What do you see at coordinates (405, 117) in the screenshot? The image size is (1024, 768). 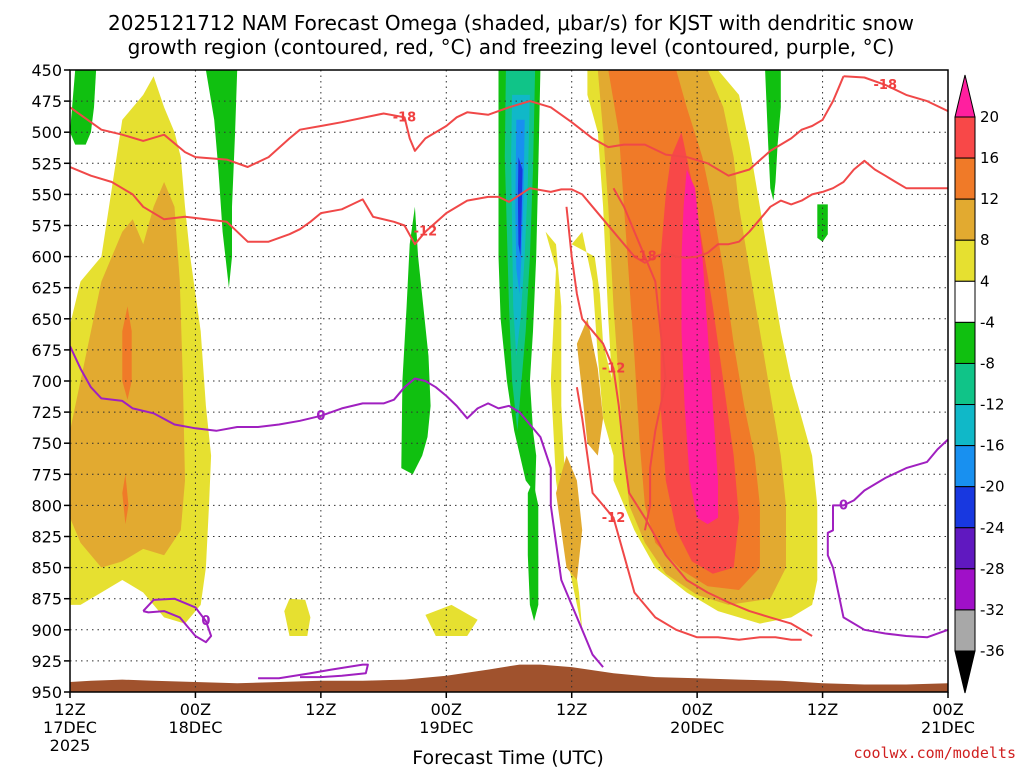 I see `dgz-label-0: -18` at bounding box center [405, 117].